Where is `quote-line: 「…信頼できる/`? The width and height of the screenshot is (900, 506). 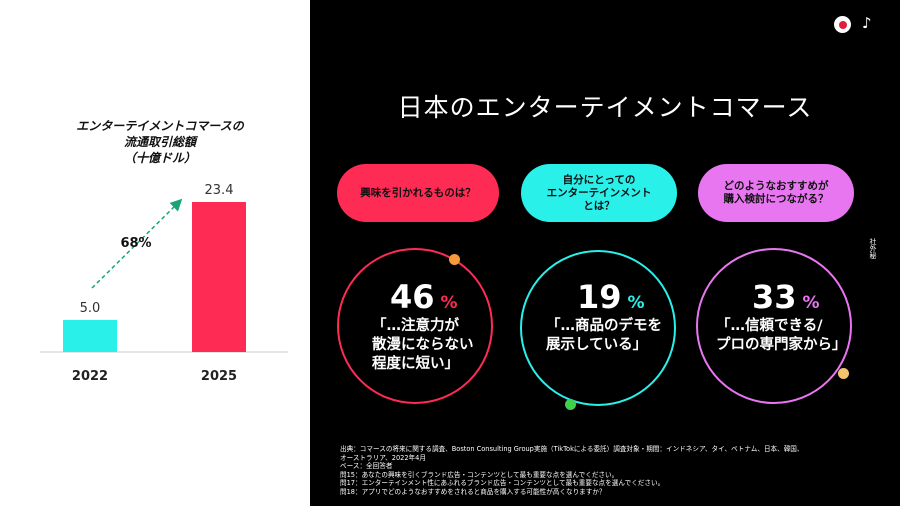
quote-line: 「…信頼できる/ is located at coordinates (769, 326).